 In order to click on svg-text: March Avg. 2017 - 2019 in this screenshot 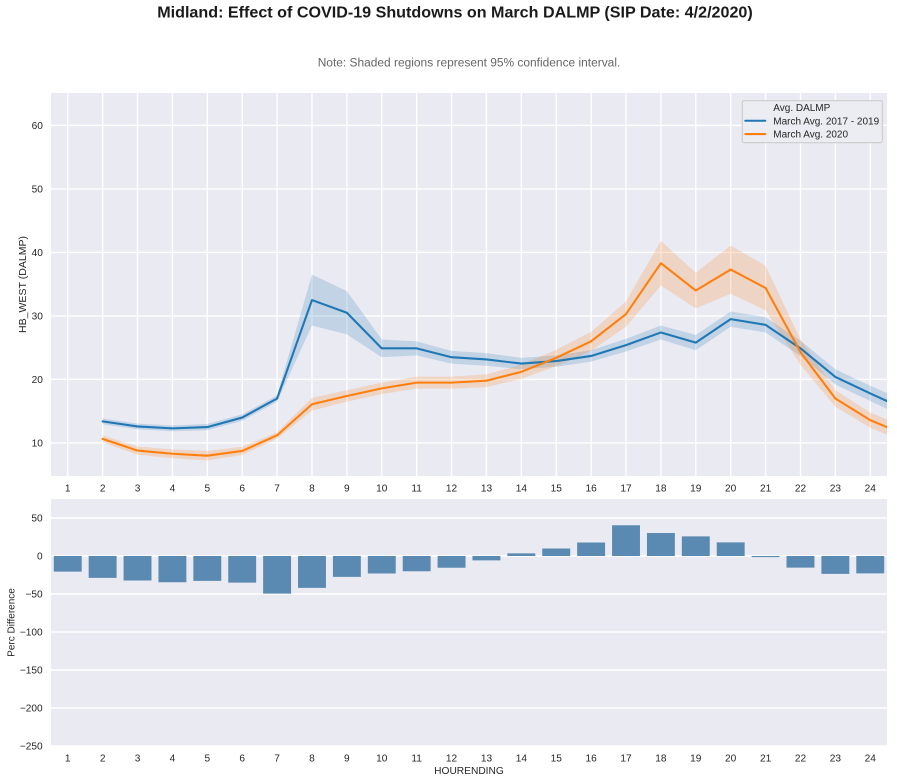, I will do `click(826, 121)`.